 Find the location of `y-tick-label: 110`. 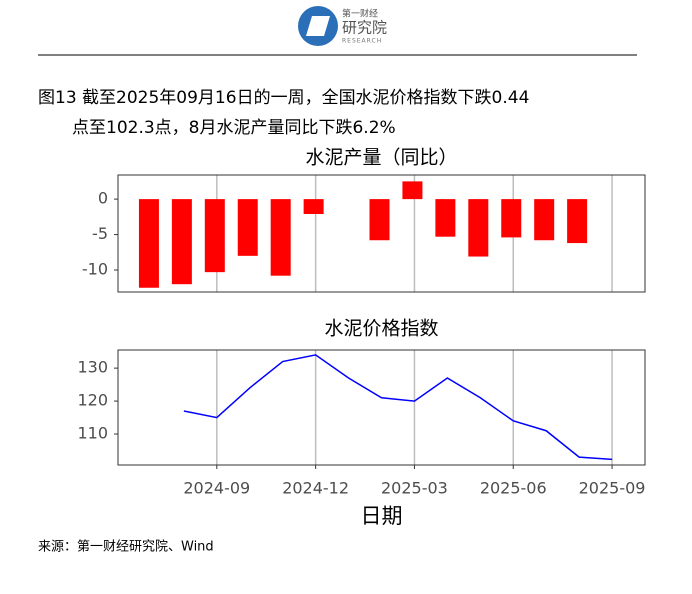

y-tick-label: 110 is located at coordinates (92, 433).